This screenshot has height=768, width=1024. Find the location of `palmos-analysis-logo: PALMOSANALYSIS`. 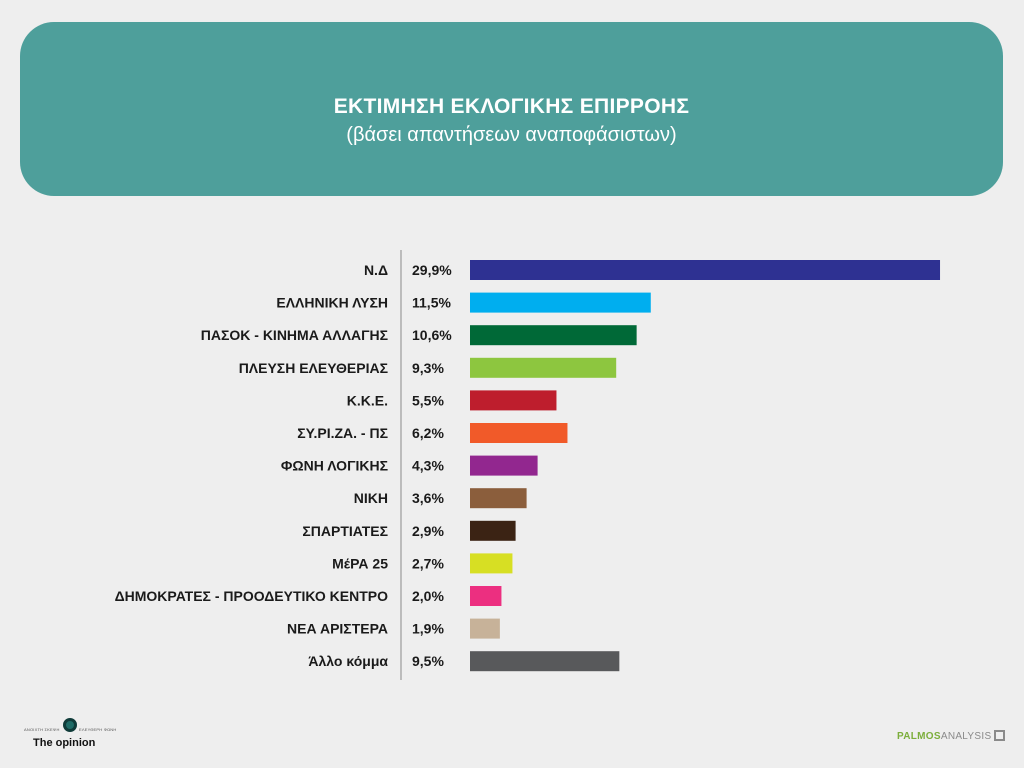

palmos-analysis-logo: PALMOSANALYSIS is located at coordinates (951, 736).